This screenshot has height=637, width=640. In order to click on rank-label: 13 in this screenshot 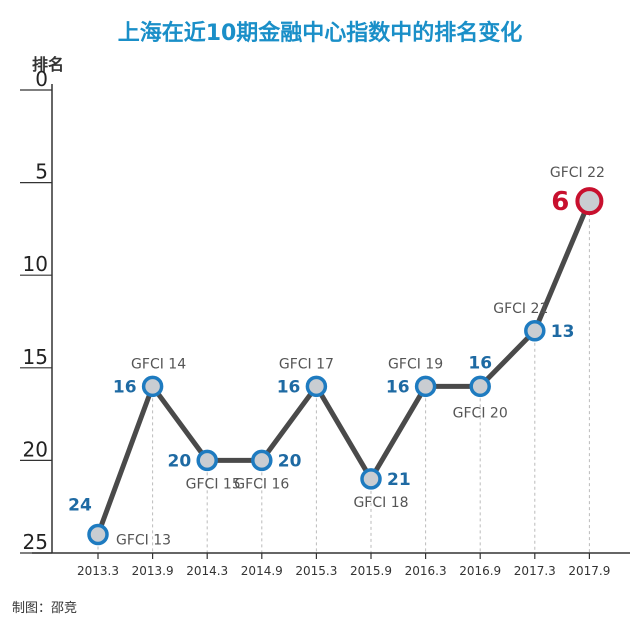, I will do `click(563, 332)`.